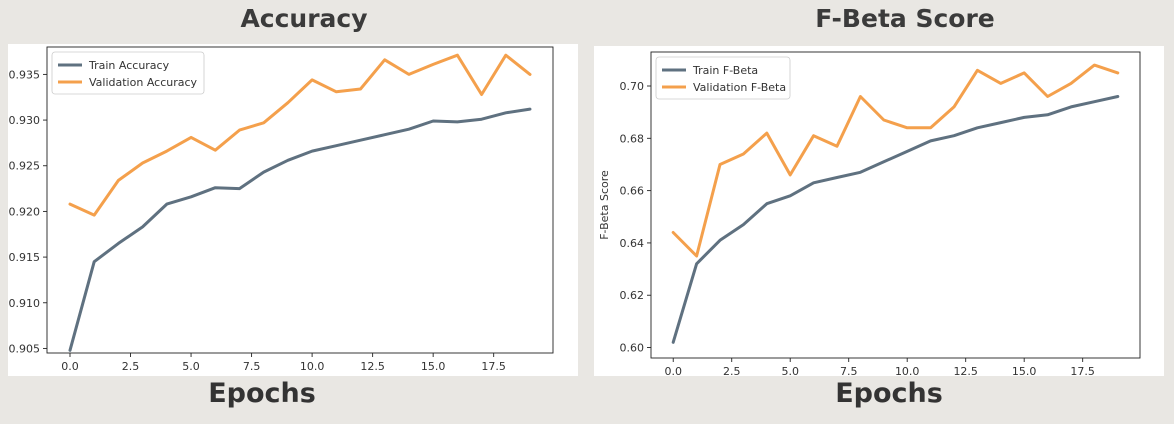 This screenshot has width=1174, height=424. Describe the element at coordinates (252, 366) in the screenshot. I see `accuracy-xtick-label: 7.5` at that location.